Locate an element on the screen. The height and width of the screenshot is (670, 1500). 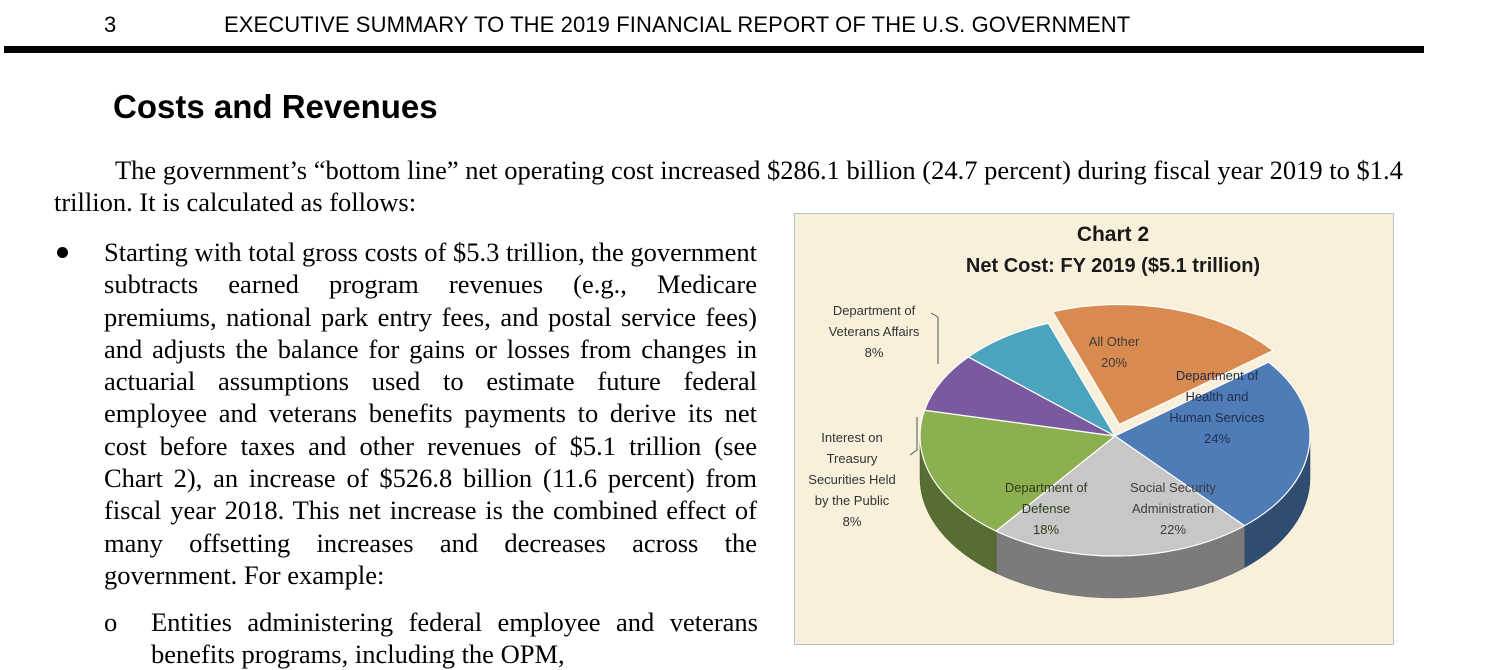
pie-slice-department-of-health-and-human-services is located at coordinates (1212, 444).